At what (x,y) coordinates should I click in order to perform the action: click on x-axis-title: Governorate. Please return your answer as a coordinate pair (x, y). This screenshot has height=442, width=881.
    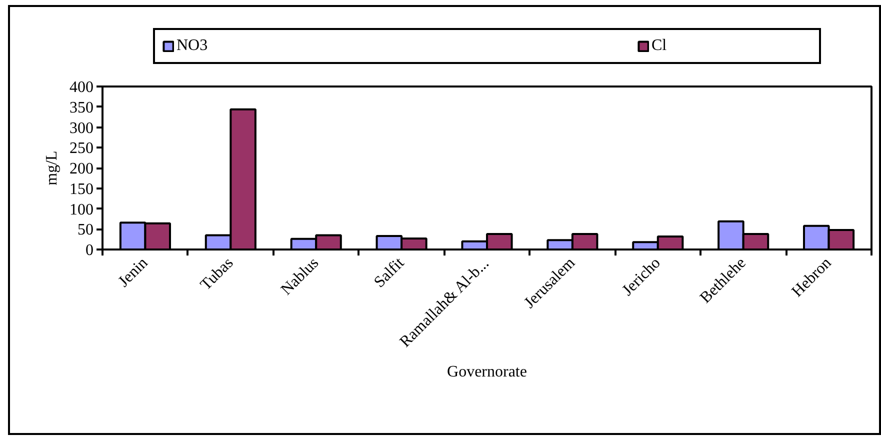
    Looking at the image, I should click on (487, 372).